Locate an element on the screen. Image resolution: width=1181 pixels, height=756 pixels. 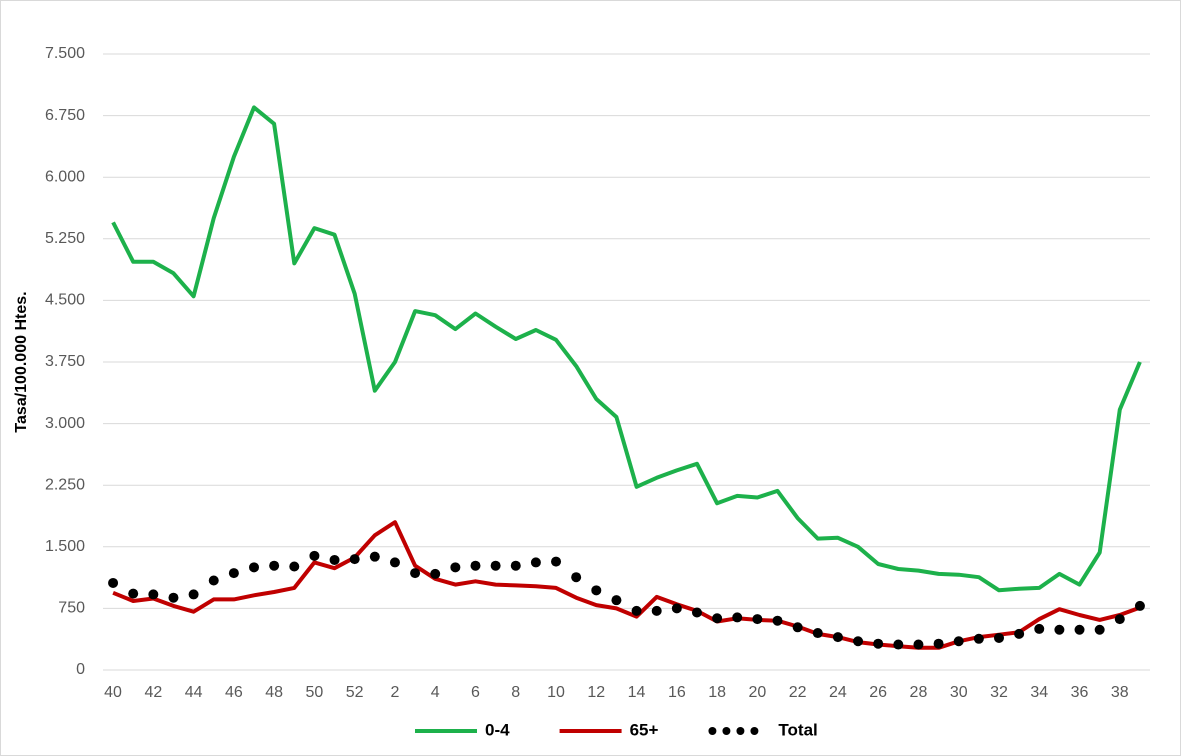
x-tick-label: 32 is located at coordinates (999, 692).